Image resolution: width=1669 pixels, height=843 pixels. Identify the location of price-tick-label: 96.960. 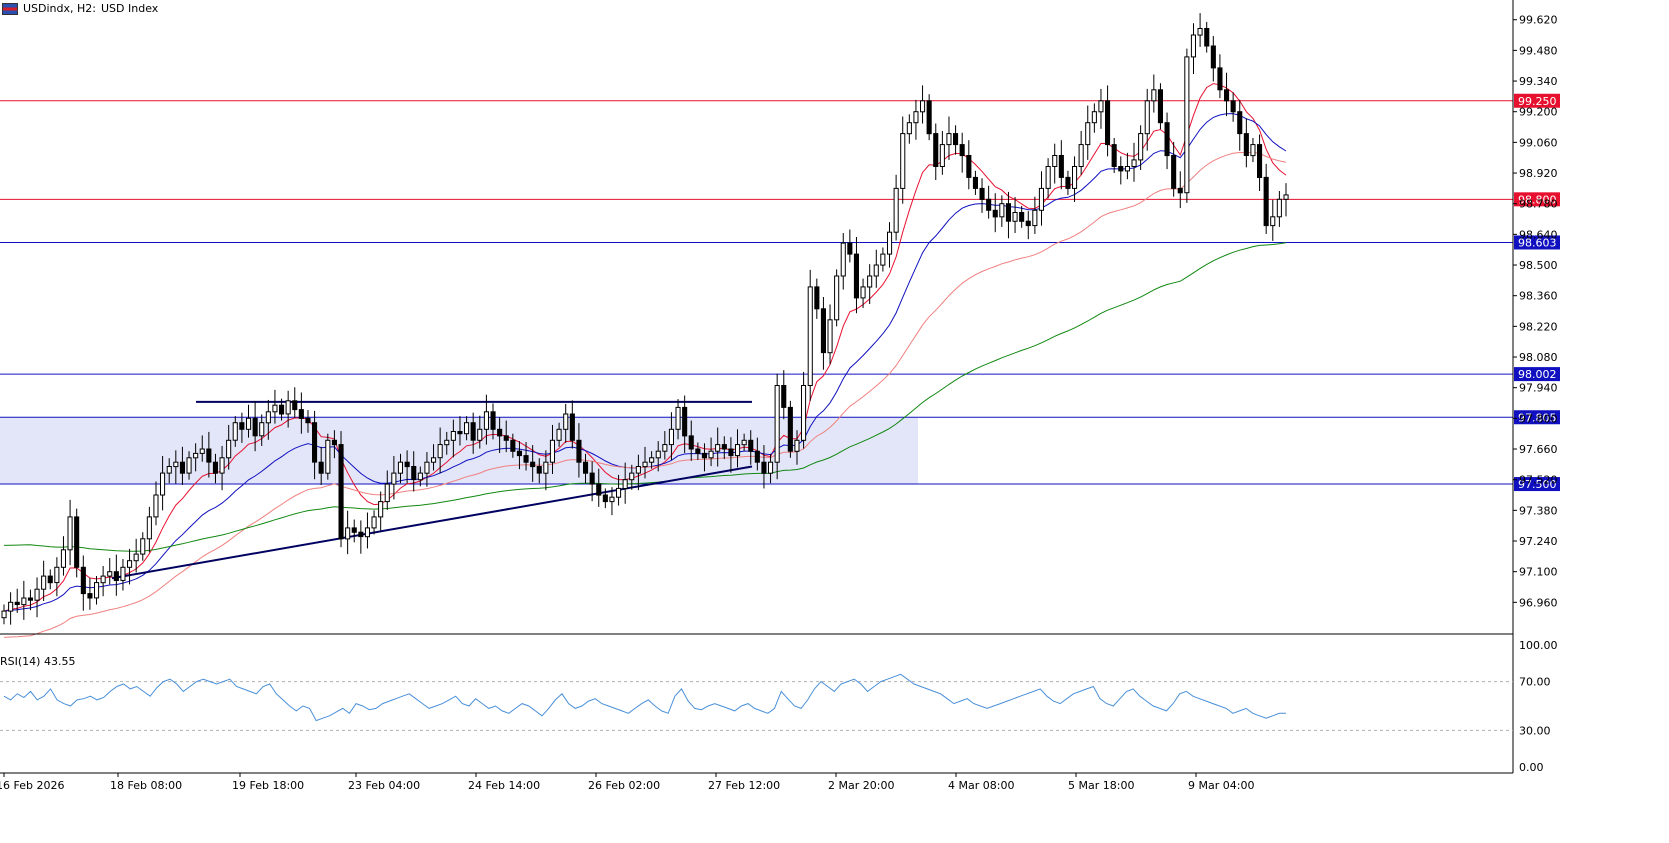
(1538, 602).